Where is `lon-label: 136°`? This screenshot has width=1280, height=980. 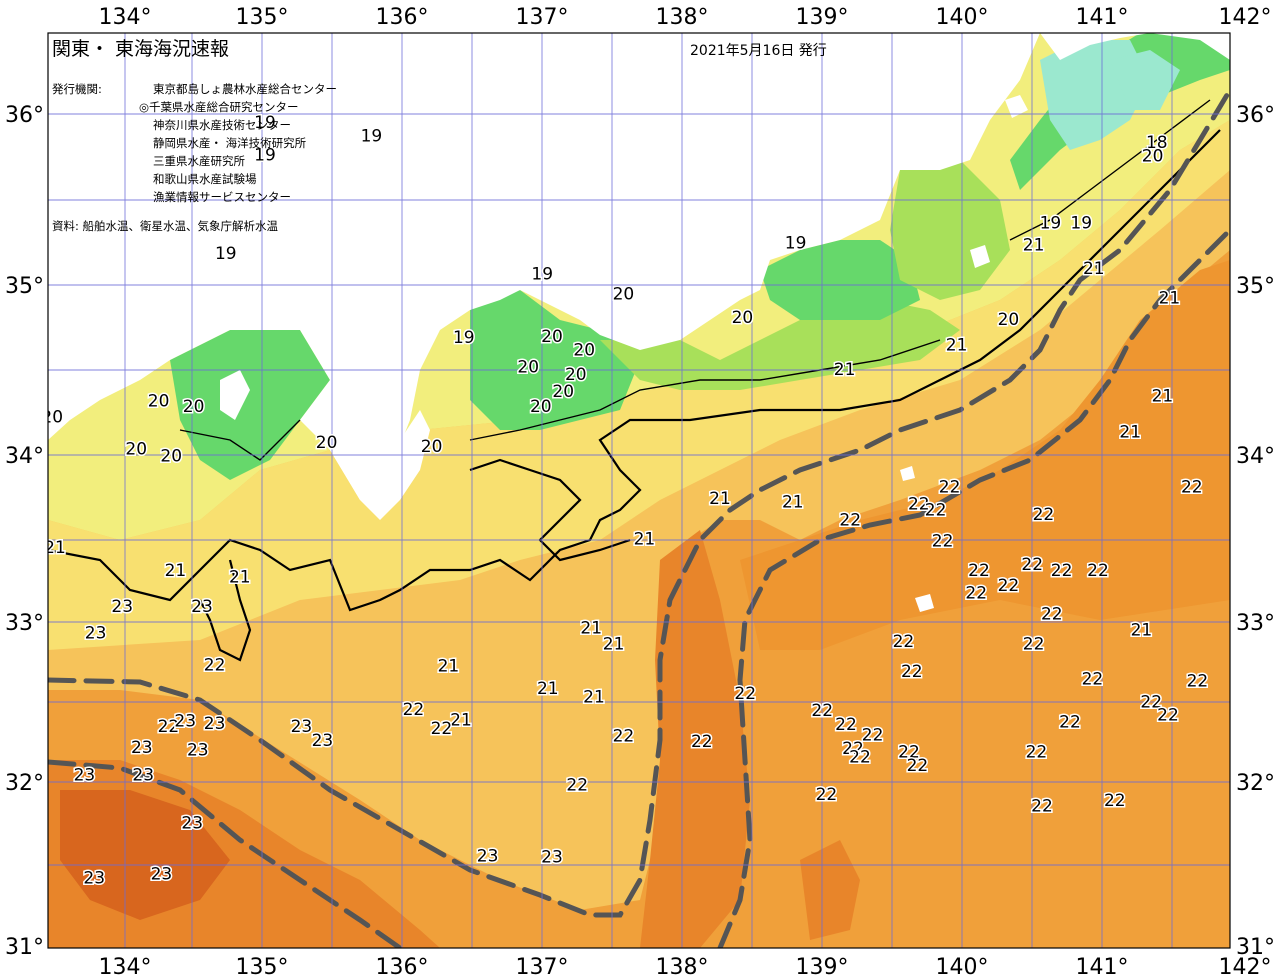 lon-label: 136° is located at coordinates (402, 967).